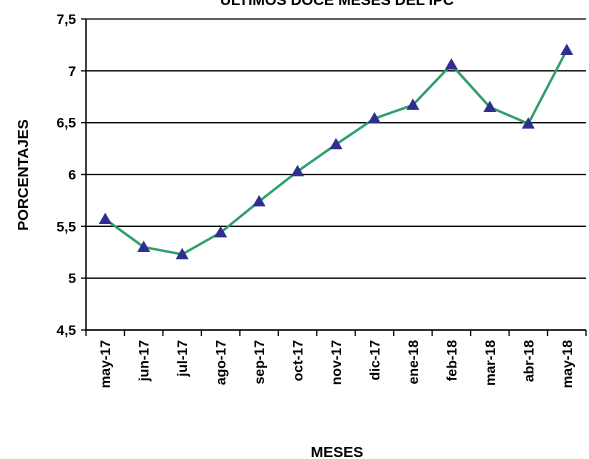 Image resolution: width=589 pixels, height=459 pixels. I want to click on x-tick-label: dic-17, so click(374, 360).